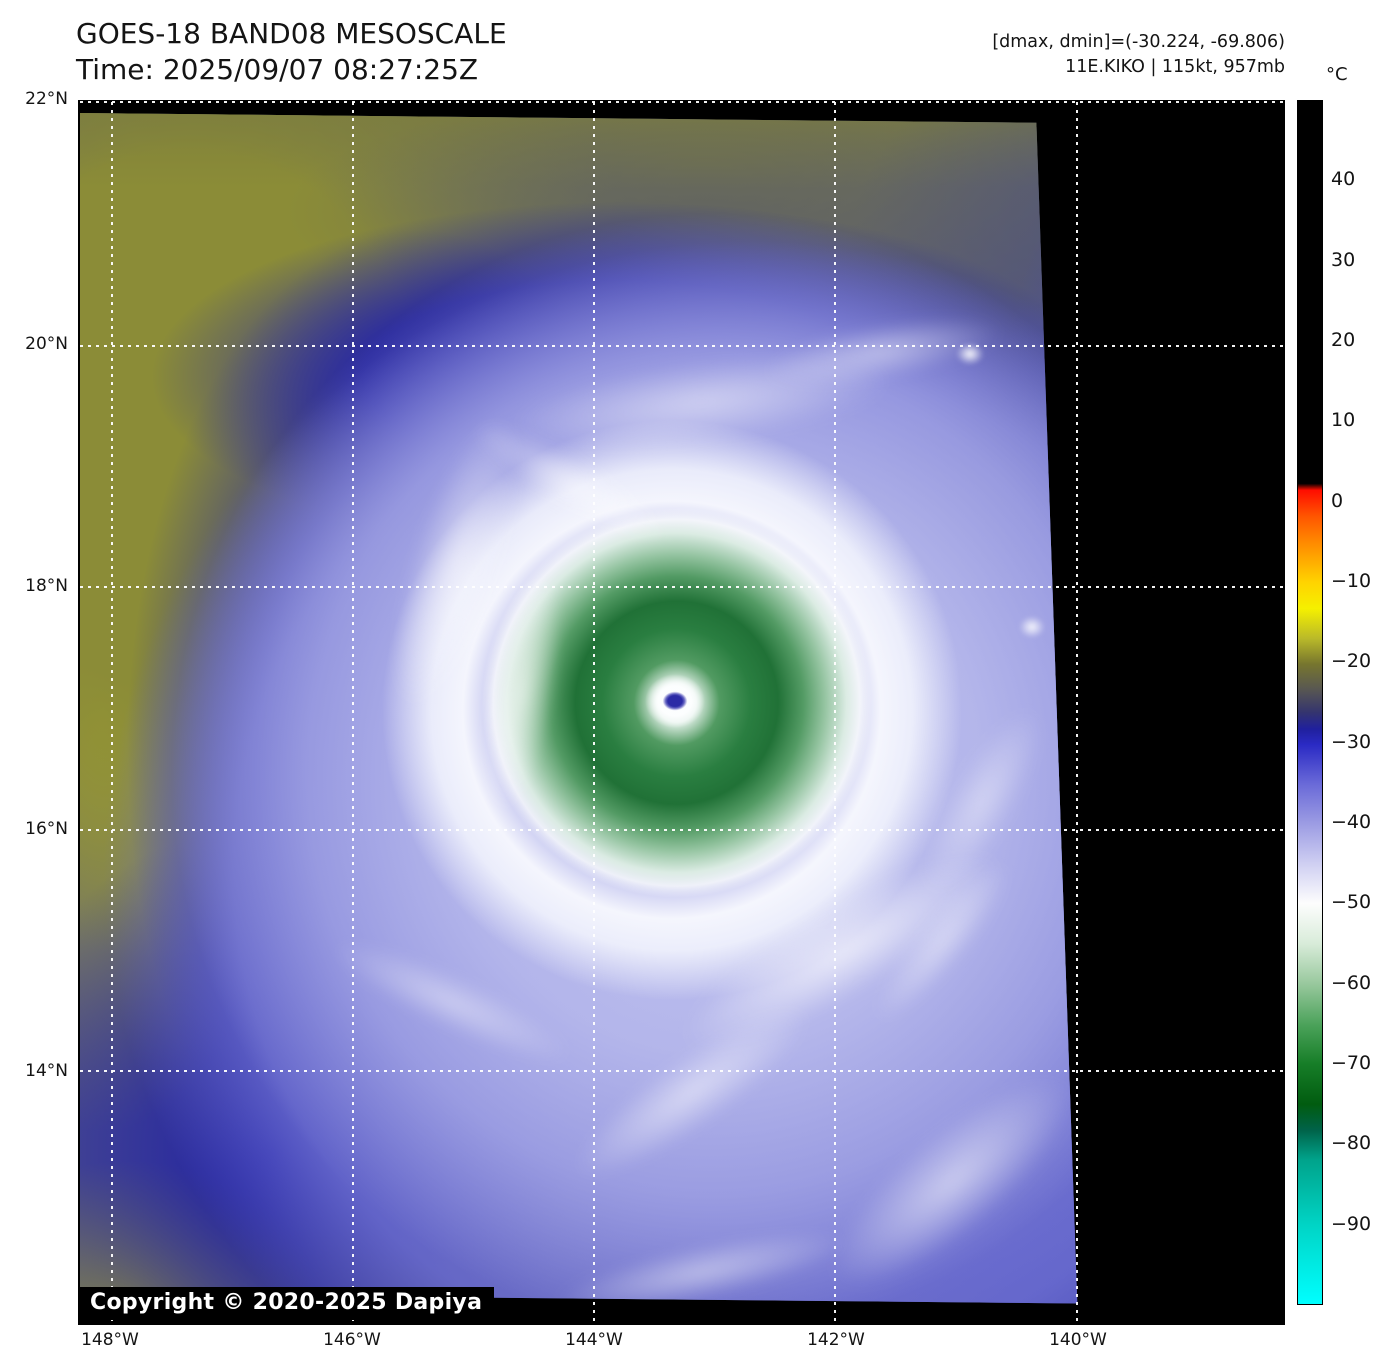 This screenshot has height=1366, width=1390. I want to click on colorbar-tick-label: −50, so click(1351, 902).